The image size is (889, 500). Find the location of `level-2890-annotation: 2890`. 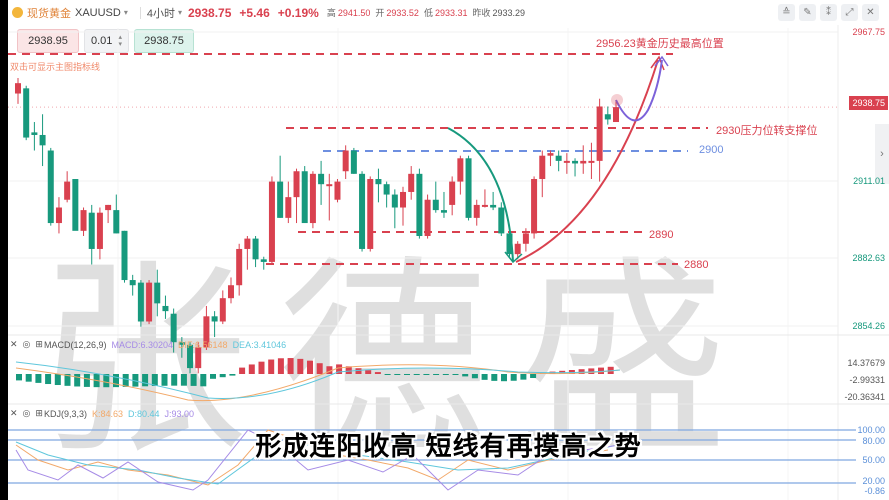

level-2890-annotation: 2890 is located at coordinates (661, 235).